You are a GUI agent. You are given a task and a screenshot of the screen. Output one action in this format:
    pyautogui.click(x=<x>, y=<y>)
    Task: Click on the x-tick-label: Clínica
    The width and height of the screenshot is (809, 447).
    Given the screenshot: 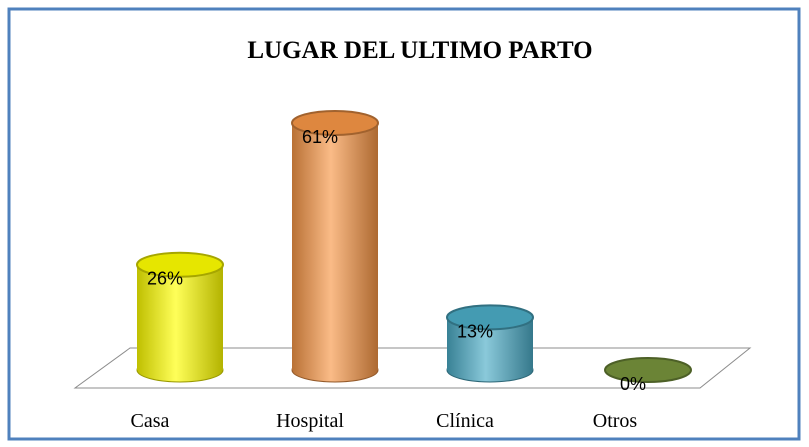 What is the action you would take?
    pyautogui.click(x=465, y=421)
    